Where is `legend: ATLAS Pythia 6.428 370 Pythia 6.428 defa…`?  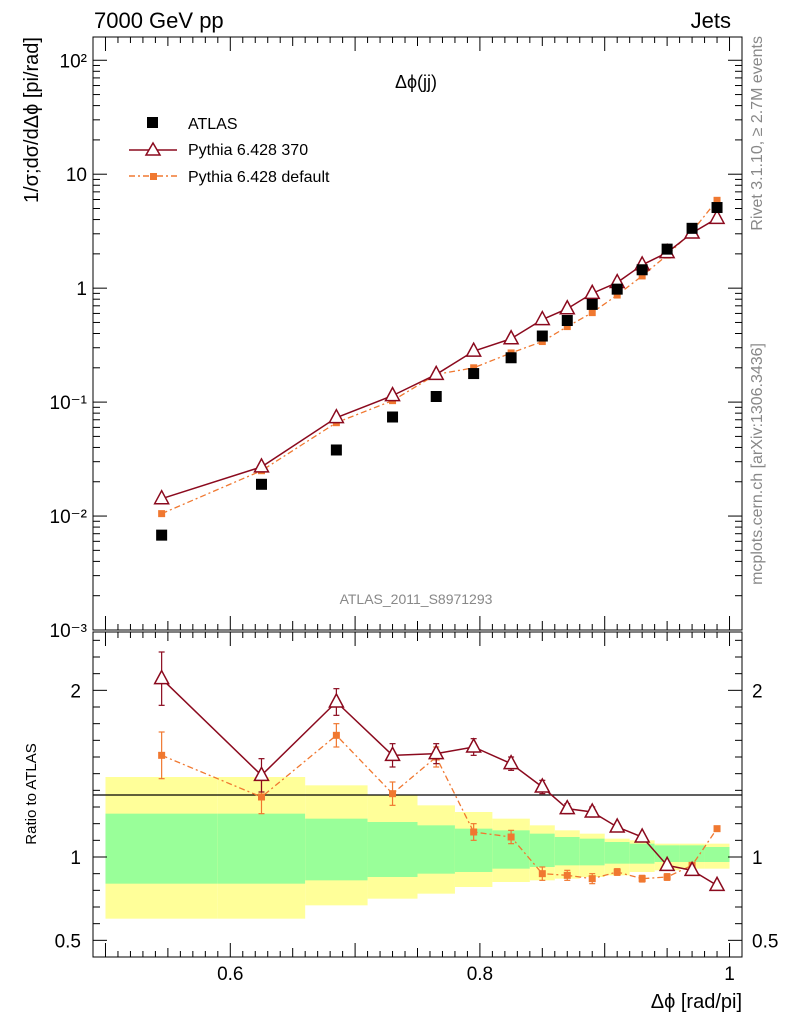 legend: ATLAS Pythia 6.428 370 Pythia 6.428 defa… is located at coordinates (229, 151).